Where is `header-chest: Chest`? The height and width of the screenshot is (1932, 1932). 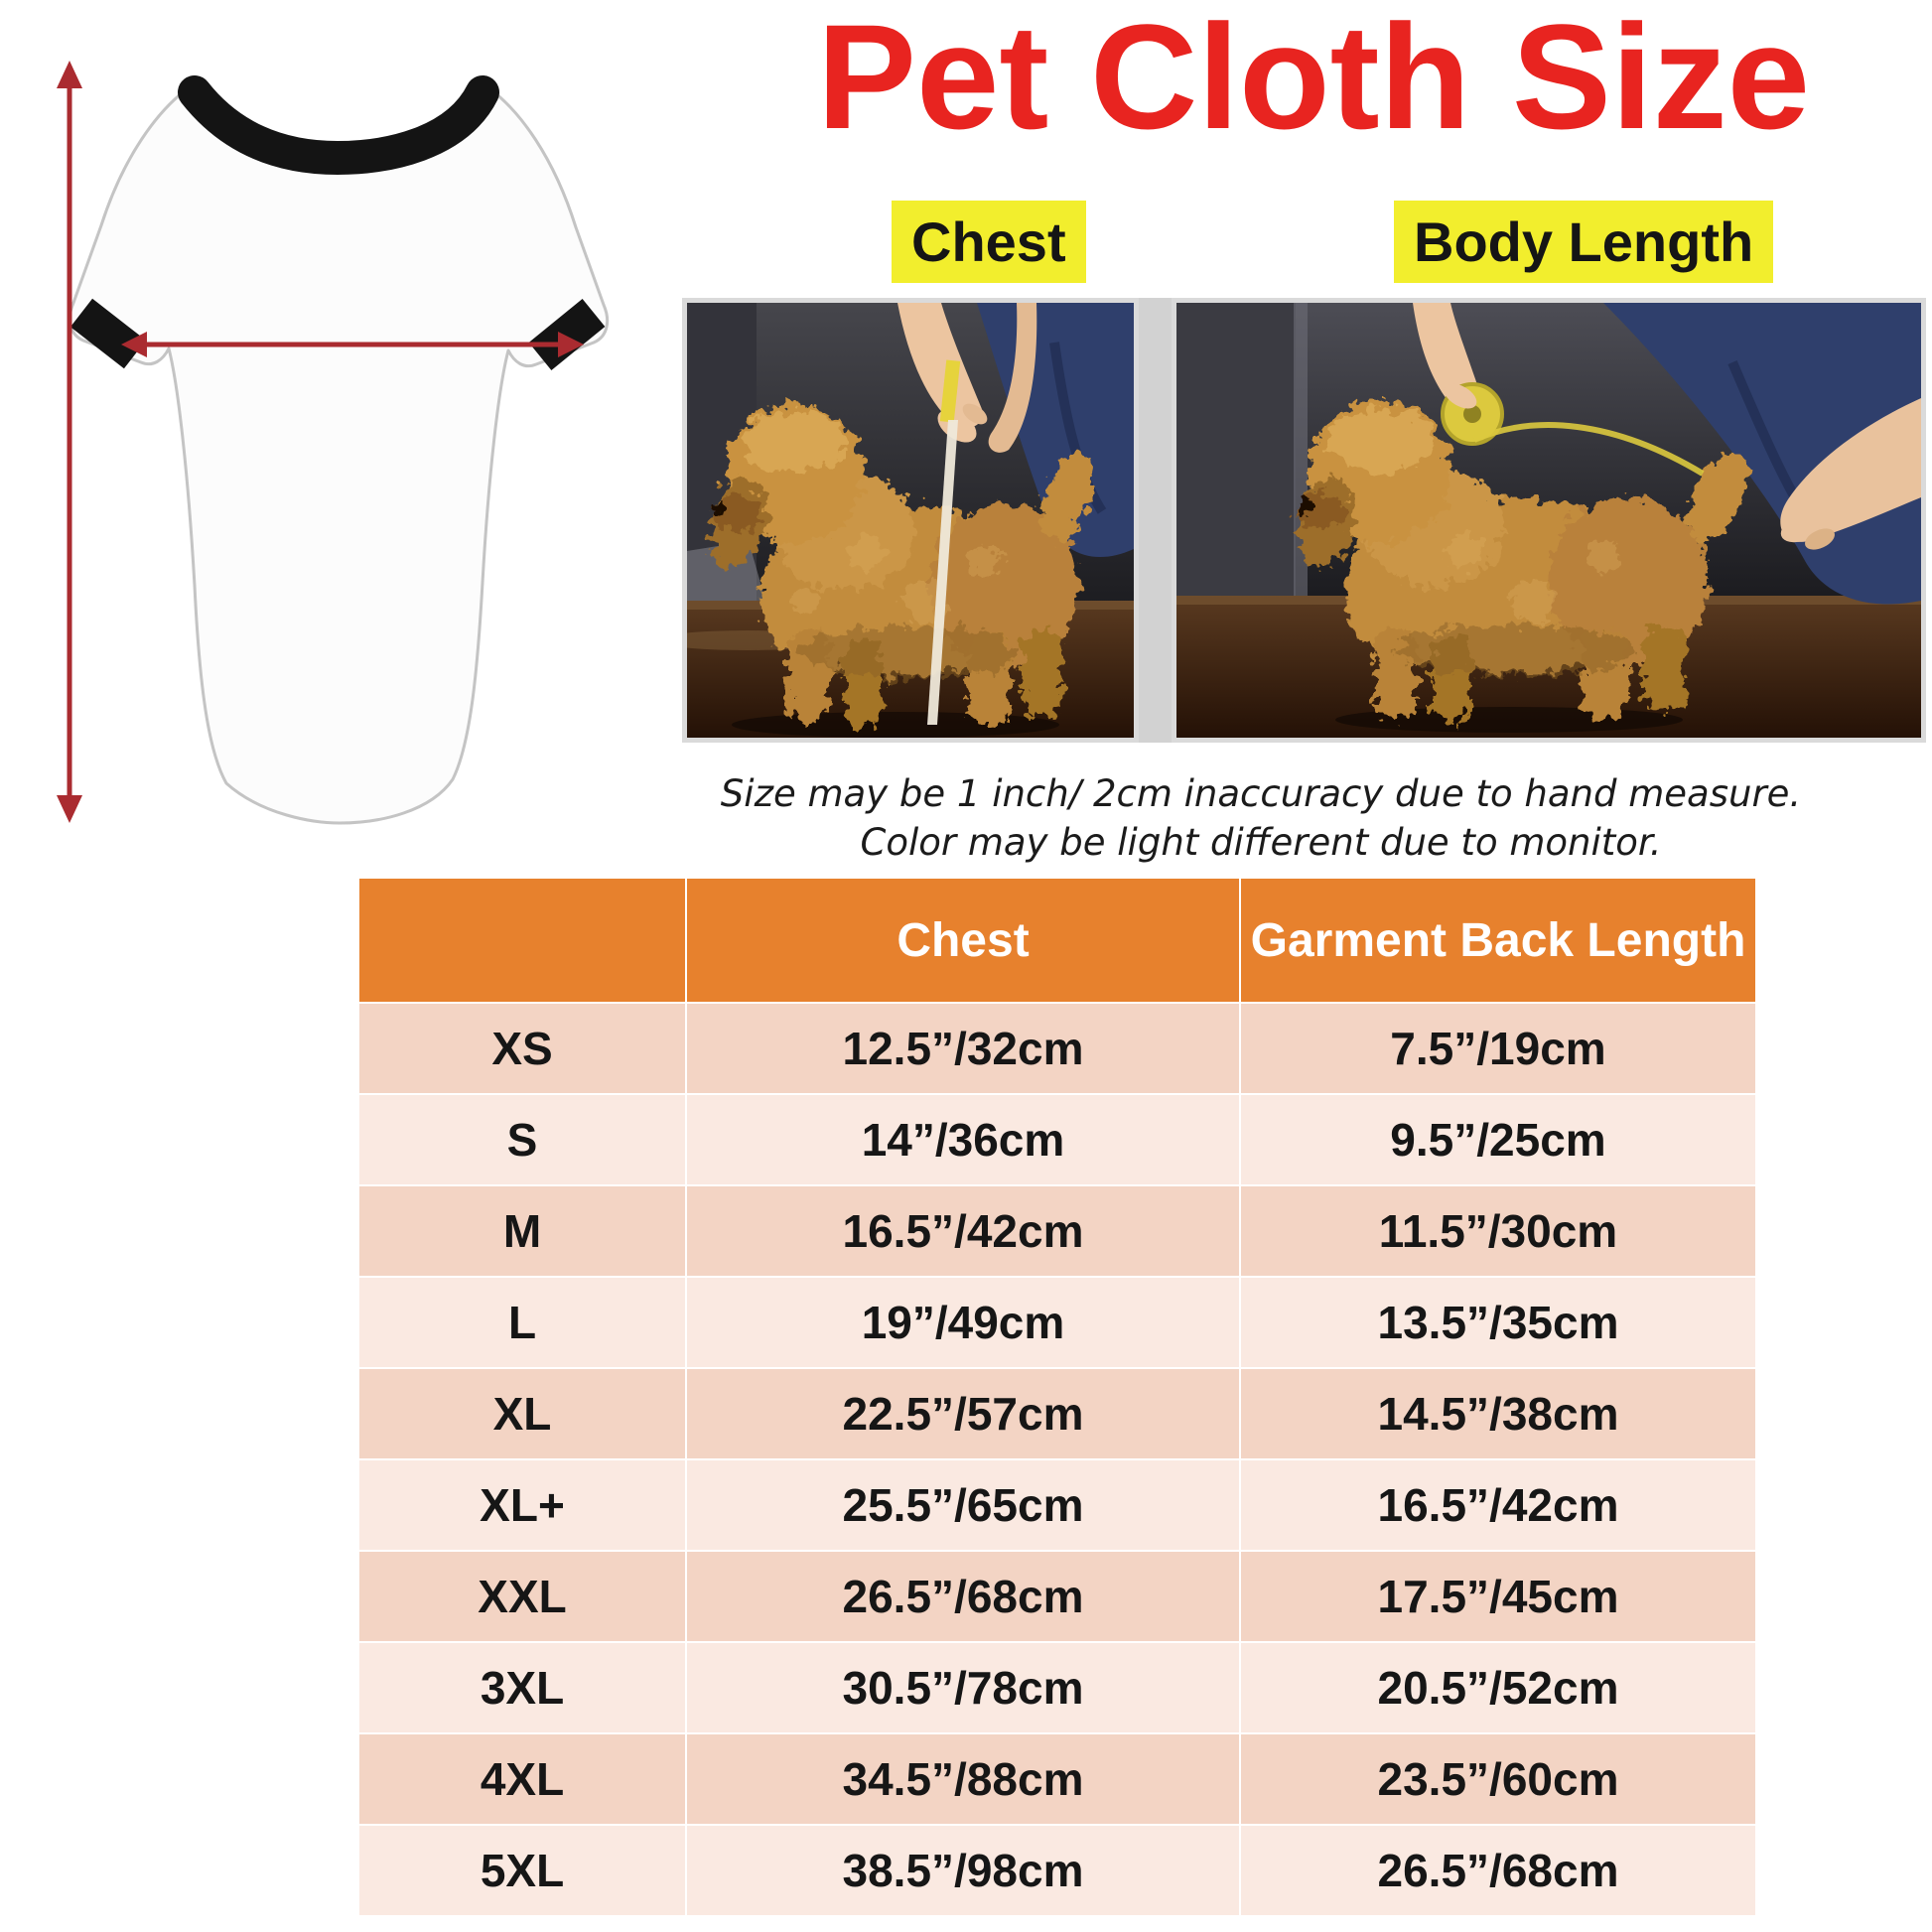 header-chest: Chest is located at coordinates (963, 941).